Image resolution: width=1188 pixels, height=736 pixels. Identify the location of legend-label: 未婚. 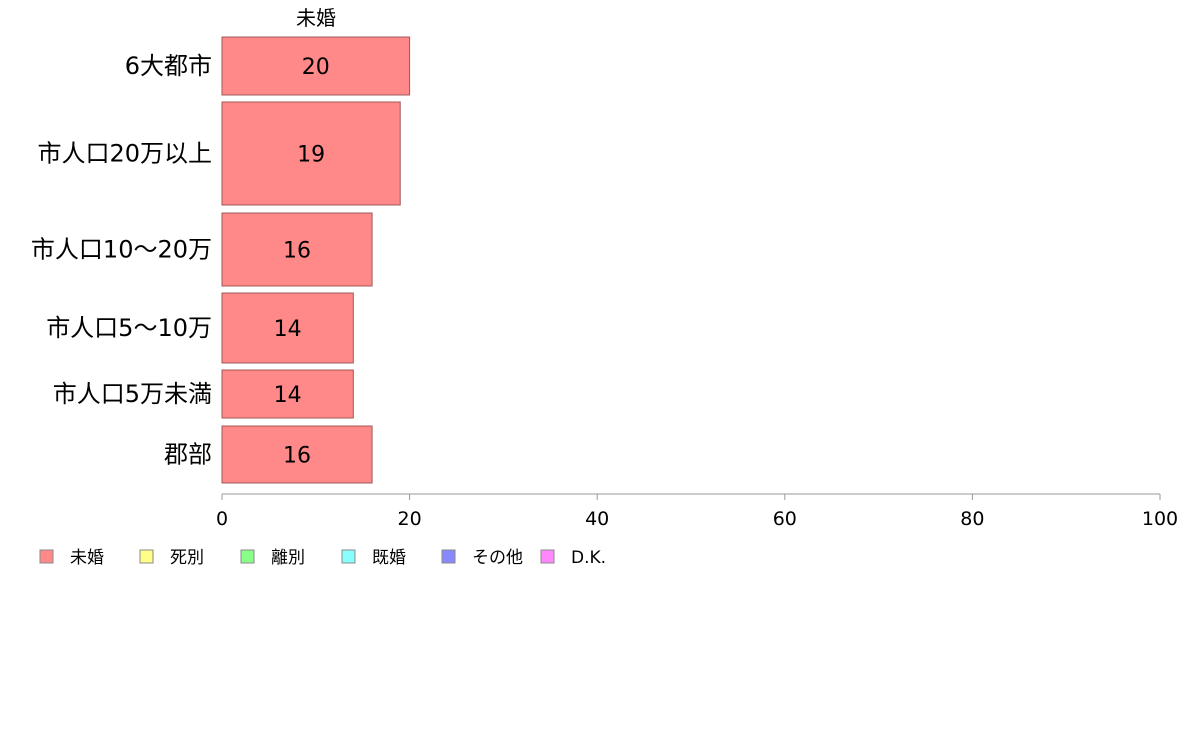
(87, 558).